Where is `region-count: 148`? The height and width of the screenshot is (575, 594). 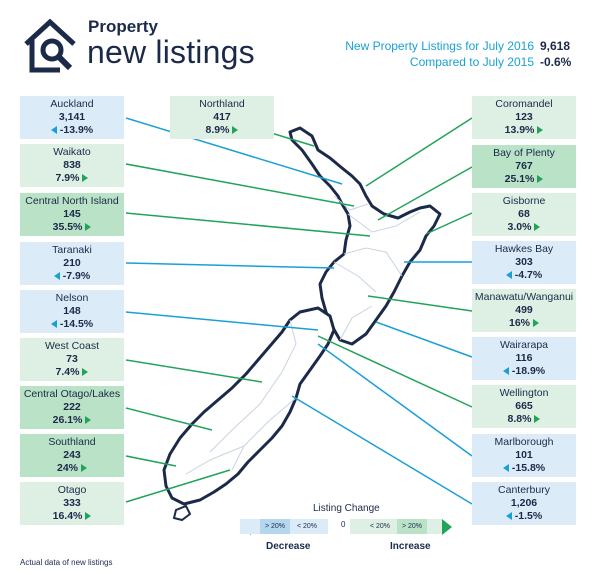 region-count: 148 is located at coordinates (72, 311).